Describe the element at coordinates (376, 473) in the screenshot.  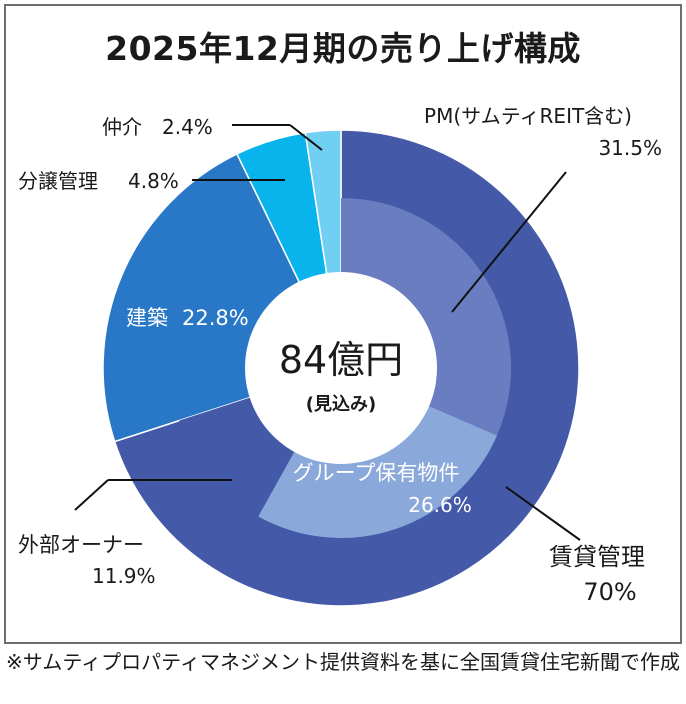
I see `label-group-owned-name: グループ保有物件` at that location.